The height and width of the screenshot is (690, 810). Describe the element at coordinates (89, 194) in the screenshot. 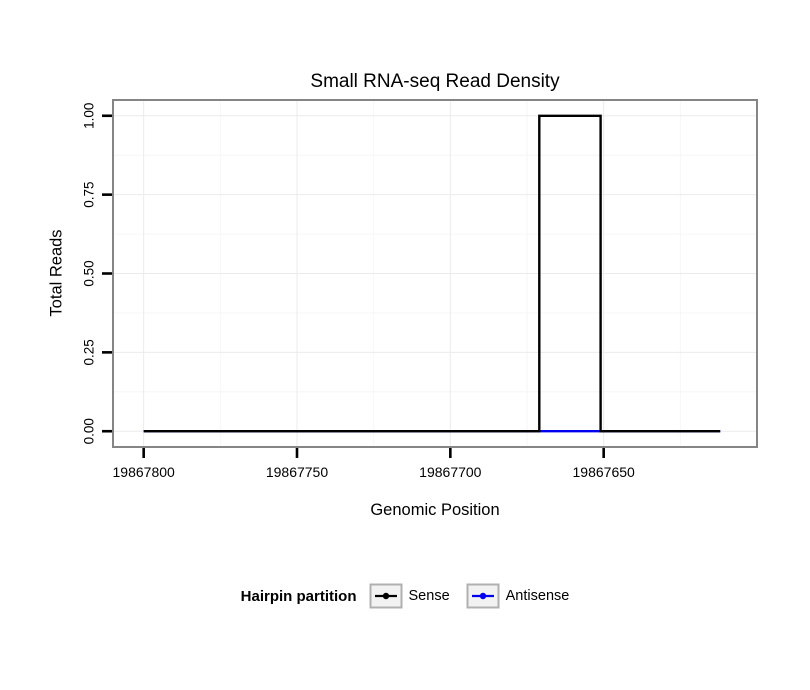

I see `y-tick-label: 0.75` at that location.